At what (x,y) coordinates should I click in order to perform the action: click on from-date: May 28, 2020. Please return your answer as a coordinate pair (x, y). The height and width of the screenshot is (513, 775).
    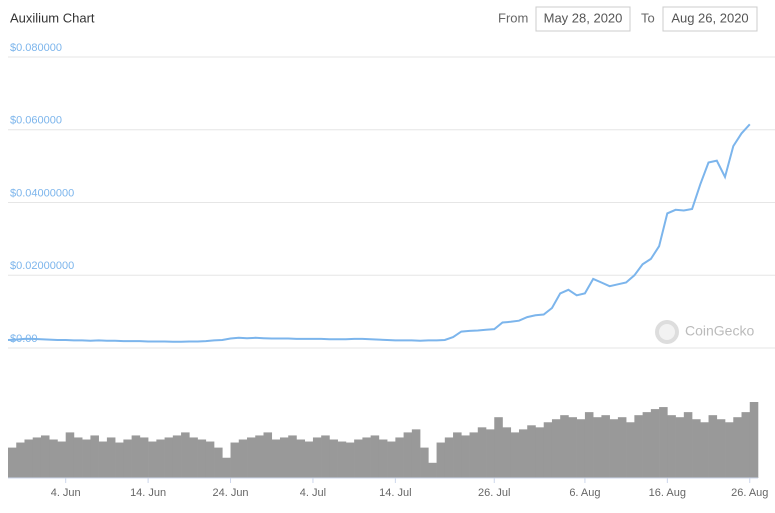
    Looking at the image, I should click on (583, 17).